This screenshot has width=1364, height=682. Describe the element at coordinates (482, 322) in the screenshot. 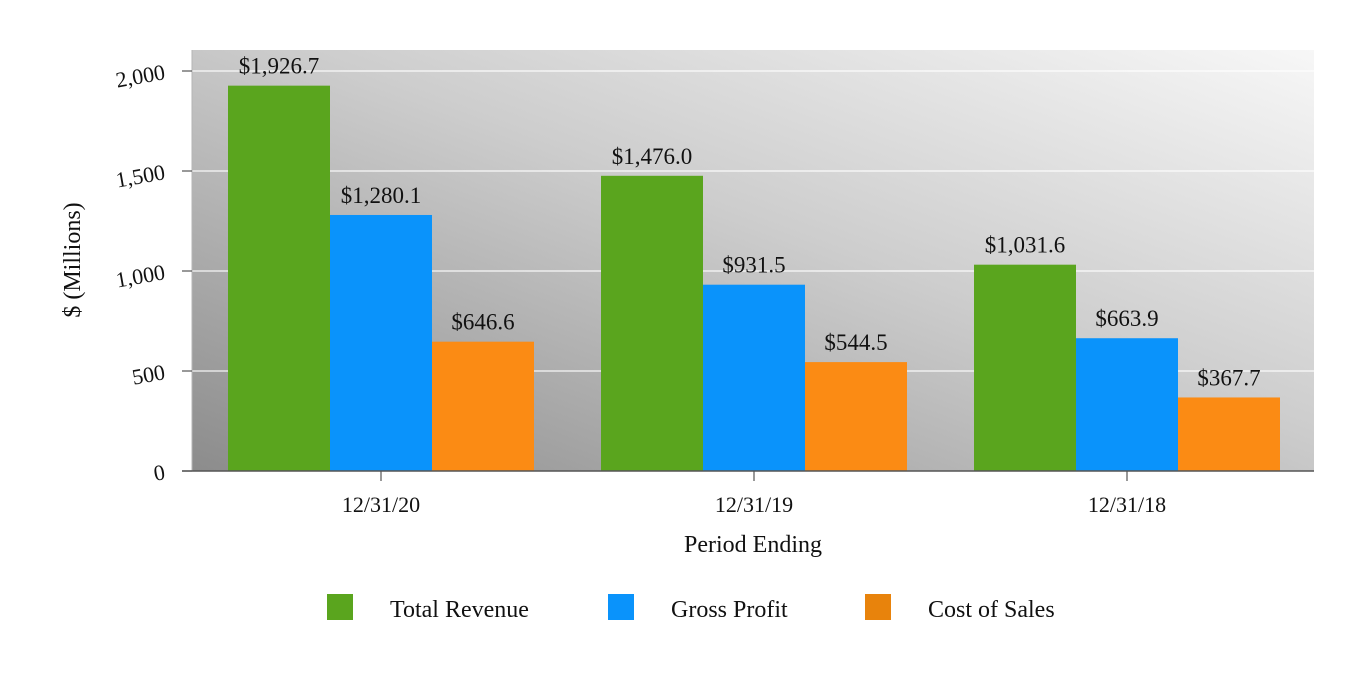

I see `data-label: $646.6` at that location.